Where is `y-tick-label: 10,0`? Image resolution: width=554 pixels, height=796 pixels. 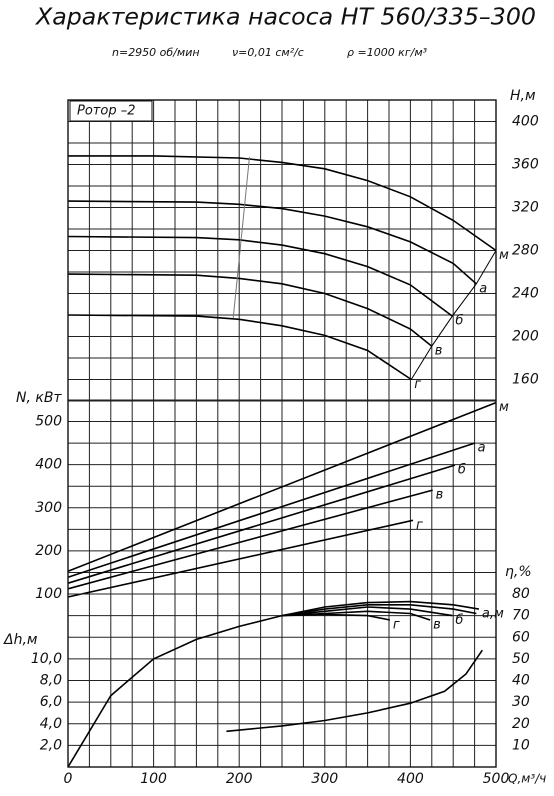 y-tick-label: 10,0 is located at coordinates (46, 659).